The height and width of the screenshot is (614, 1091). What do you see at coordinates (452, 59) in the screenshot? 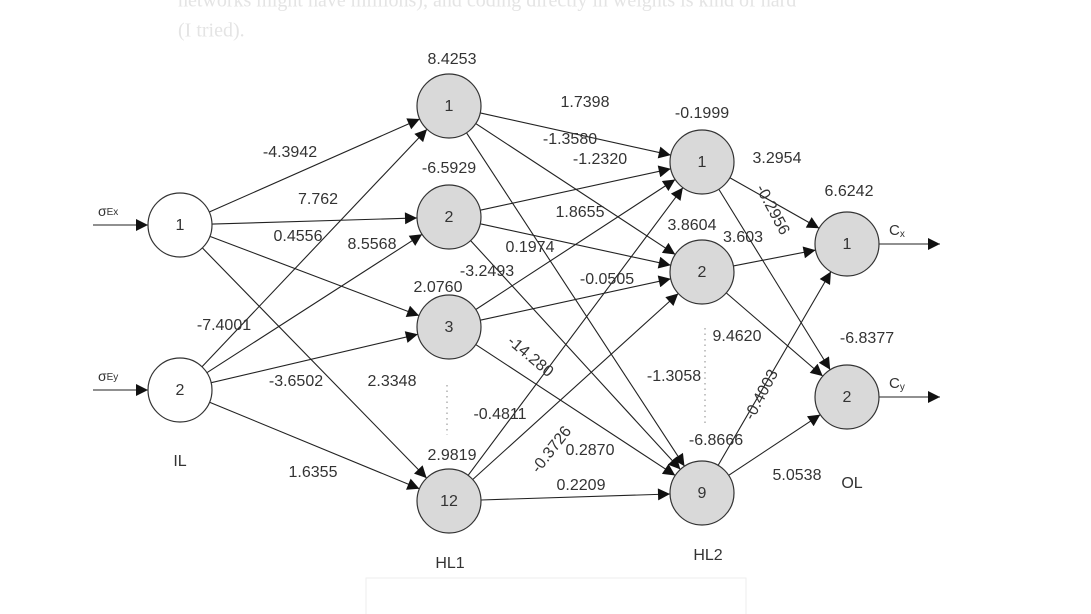
I see `bias-label: 8.4253` at bounding box center [452, 59].